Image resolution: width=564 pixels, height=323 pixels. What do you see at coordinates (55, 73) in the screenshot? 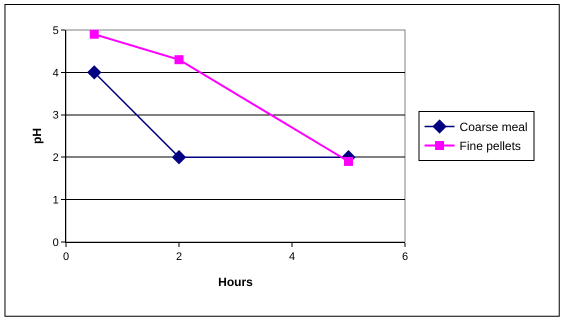
I see `y-tick-label: 4` at bounding box center [55, 73].